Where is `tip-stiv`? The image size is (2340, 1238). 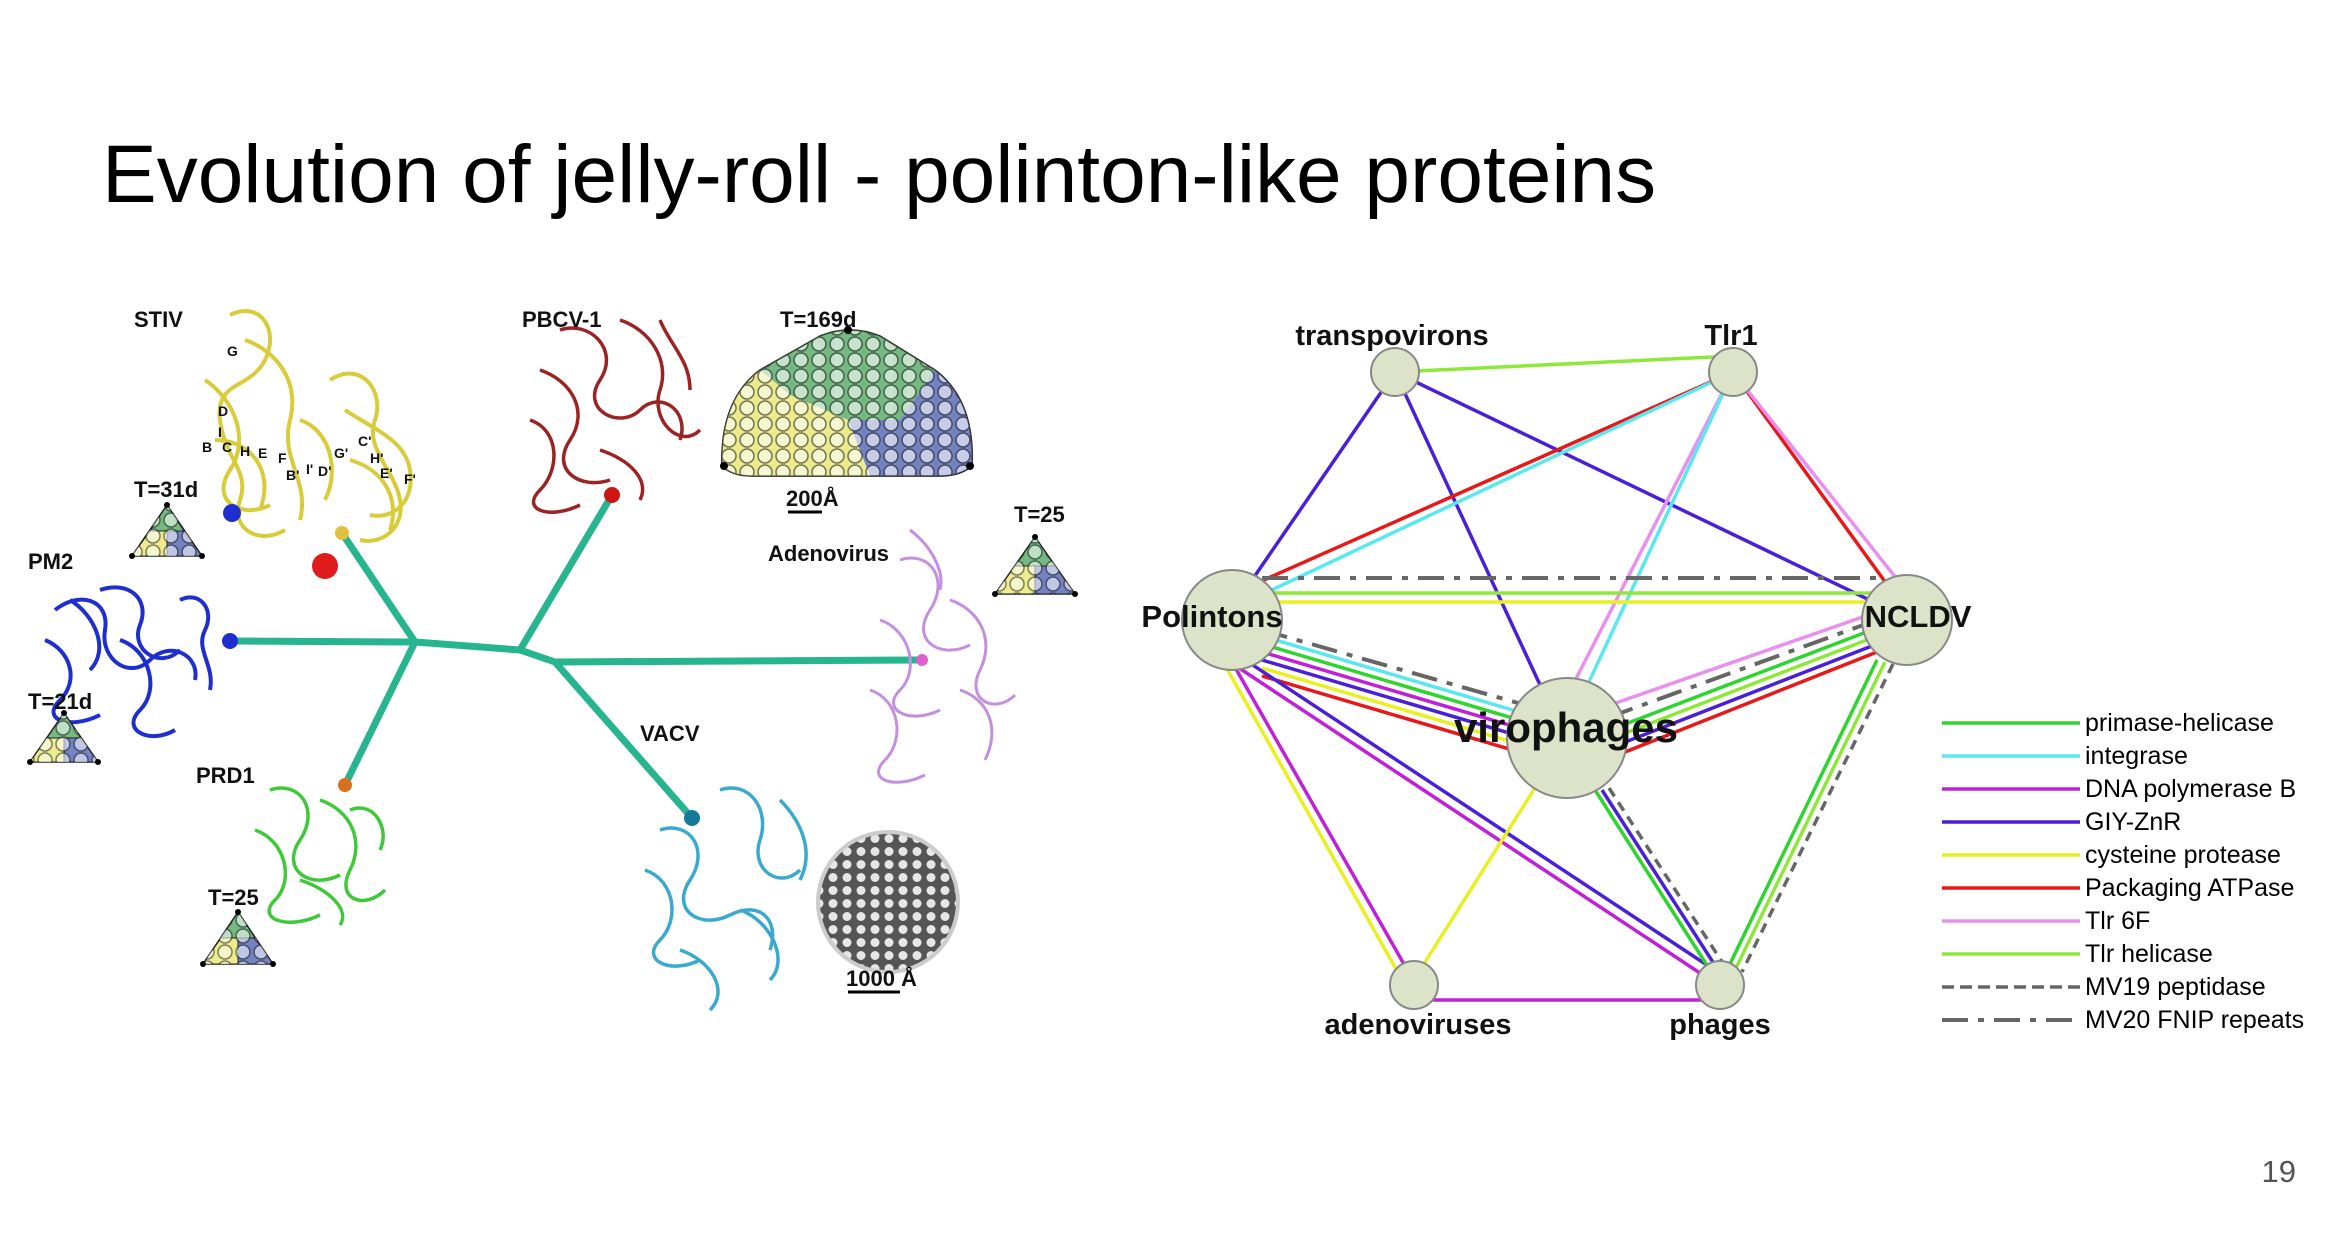 tip-stiv is located at coordinates (342, 533).